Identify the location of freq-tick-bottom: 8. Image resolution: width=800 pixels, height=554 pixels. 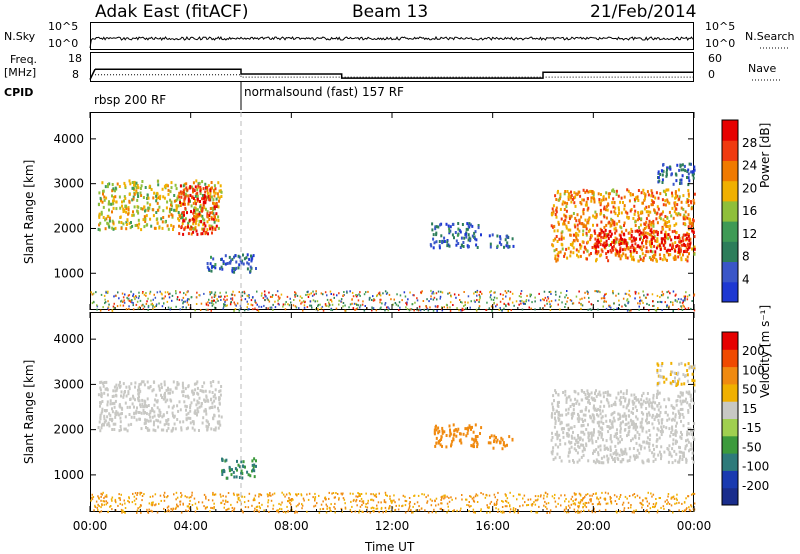
(75, 74).